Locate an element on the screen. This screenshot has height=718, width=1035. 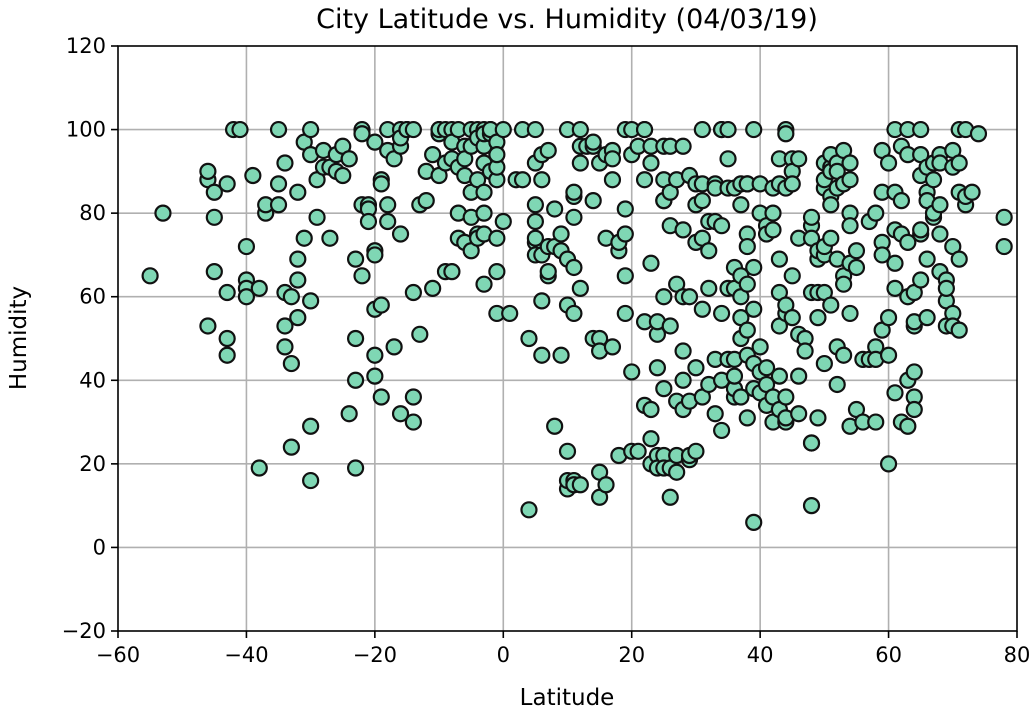
x-tick-label: −20 is located at coordinates (375, 655).